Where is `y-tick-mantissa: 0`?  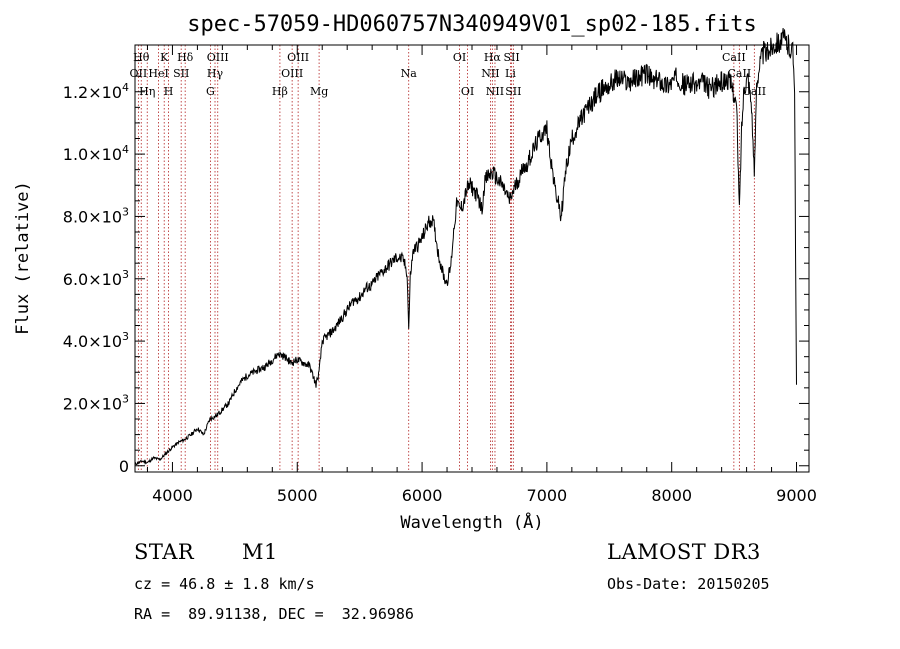
y-tick-mantissa: 0 is located at coordinates (124, 466).